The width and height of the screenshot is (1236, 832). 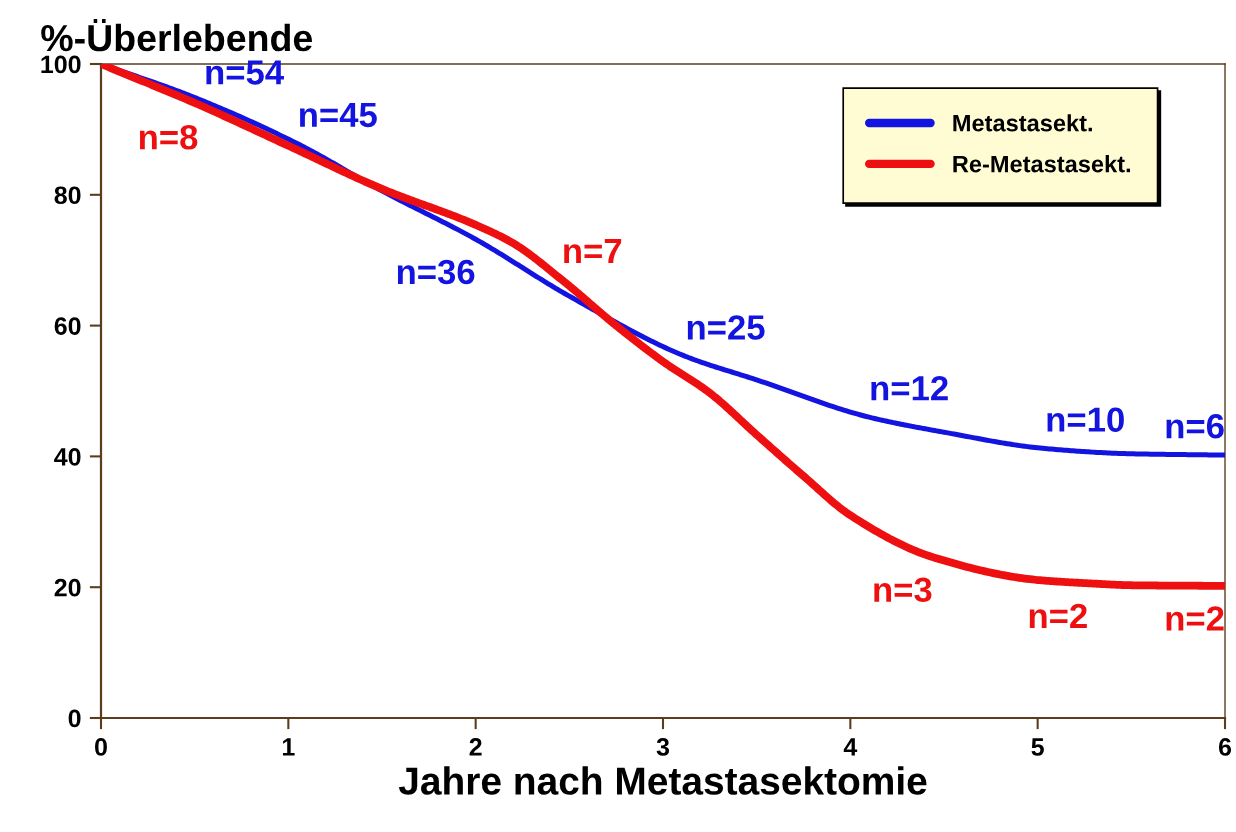 What do you see at coordinates (67, 457) in the screenshot?
I see `y-tick-label: 40` at bounding box center [67, 457].